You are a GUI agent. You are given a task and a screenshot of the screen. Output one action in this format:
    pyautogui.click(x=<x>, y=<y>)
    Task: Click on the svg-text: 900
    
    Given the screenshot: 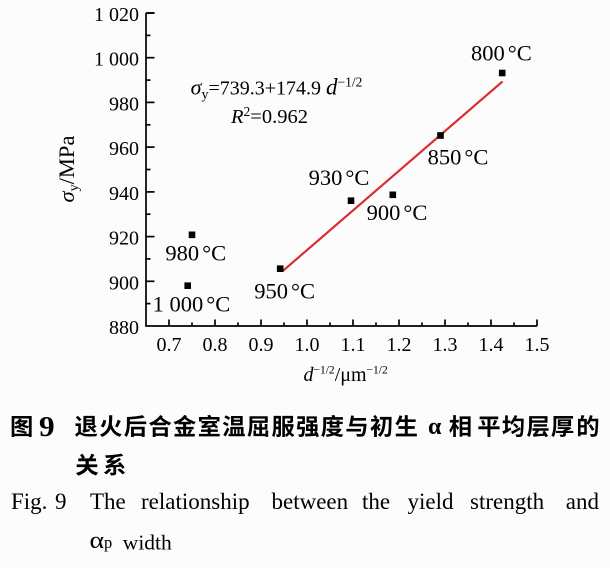 What is the action you would take?
    pyautogui.click(x=124, y=283)
    